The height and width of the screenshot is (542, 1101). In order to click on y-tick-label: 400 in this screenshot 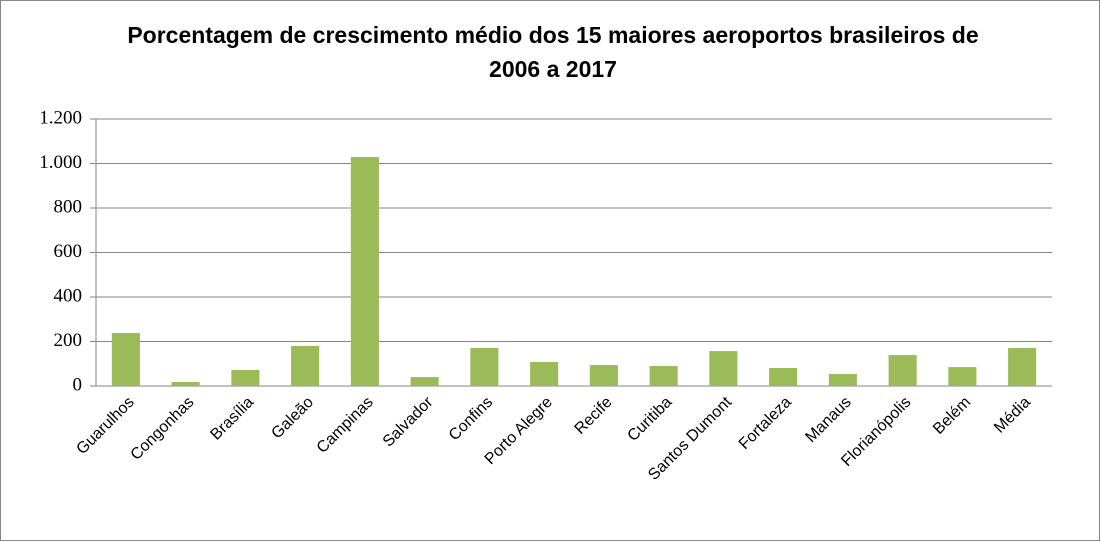, I will do `click(68, 295)`.